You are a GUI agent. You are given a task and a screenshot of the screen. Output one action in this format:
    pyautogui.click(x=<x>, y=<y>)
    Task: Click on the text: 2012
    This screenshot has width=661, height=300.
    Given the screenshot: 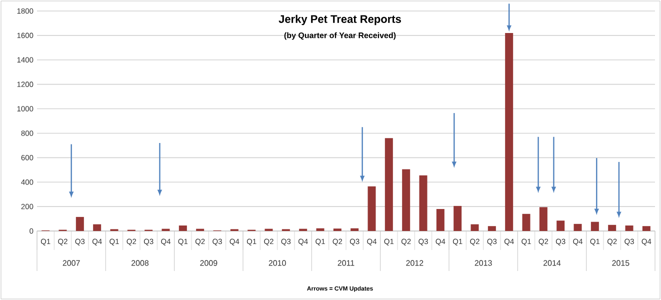 What is the action you would take?
    pyautogui.click(x=415, y=263)
    